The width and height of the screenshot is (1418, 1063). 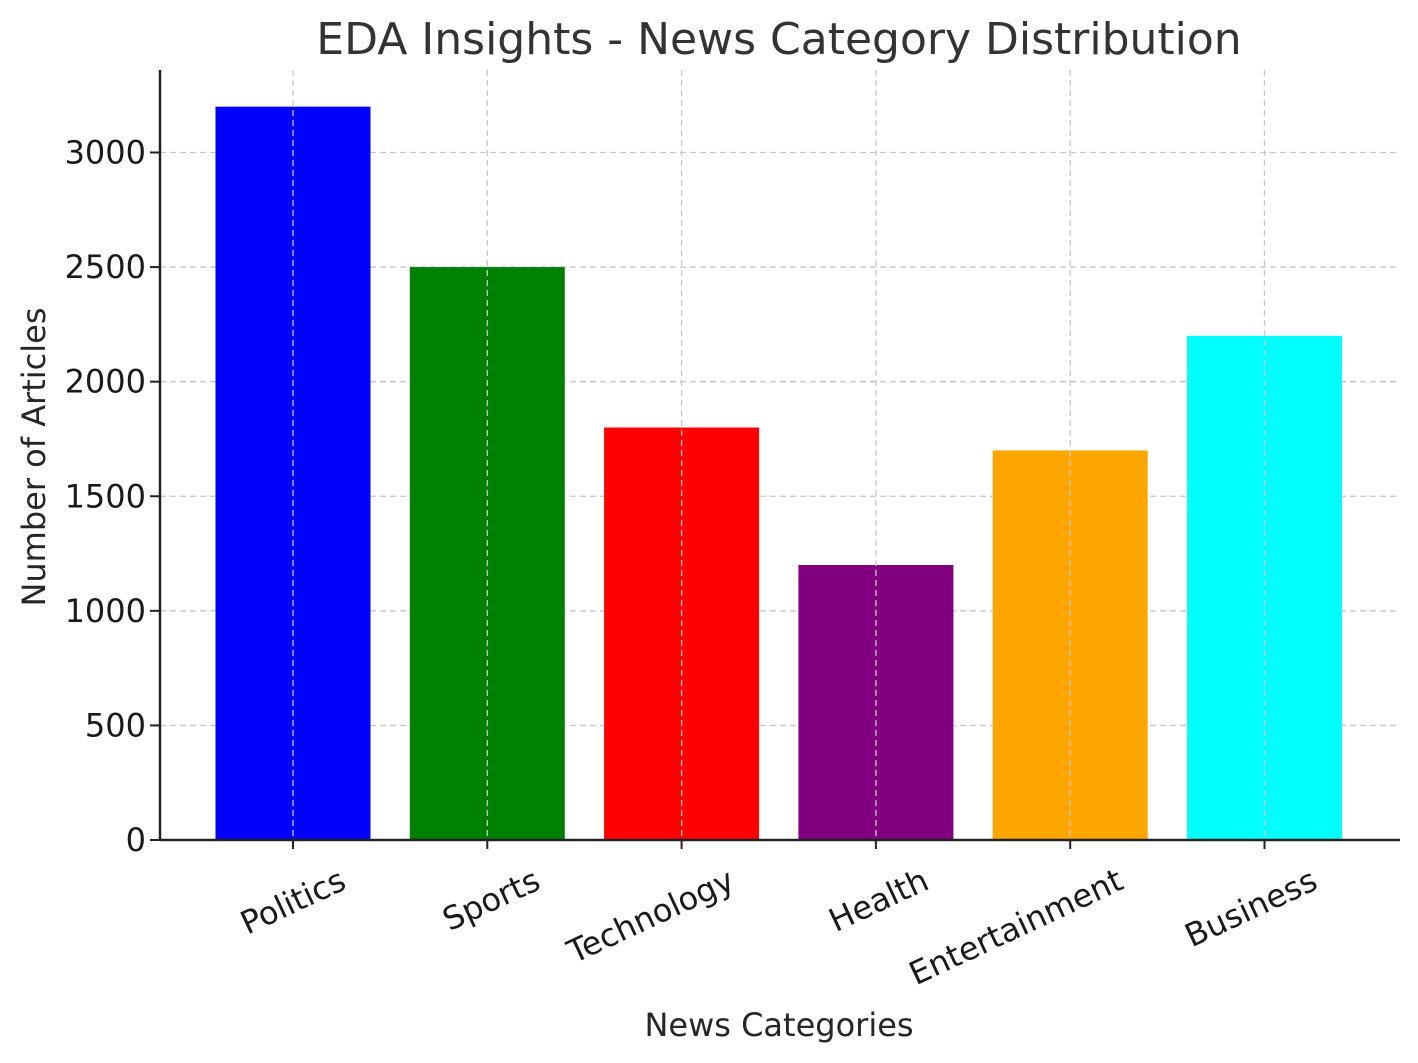 What do you see at coordinates (105, 267) in the screenshot?
I see `y-tick-label: 2500` at bounding box center [105, 267].